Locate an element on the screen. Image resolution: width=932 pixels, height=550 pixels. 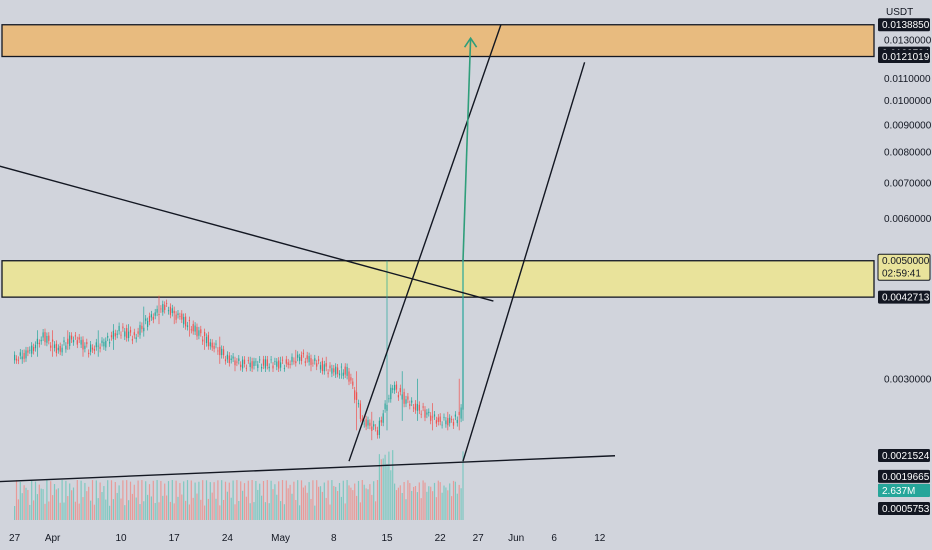
volume-level-tag-label: 0.0005753 is located at coordinates (906, 509).